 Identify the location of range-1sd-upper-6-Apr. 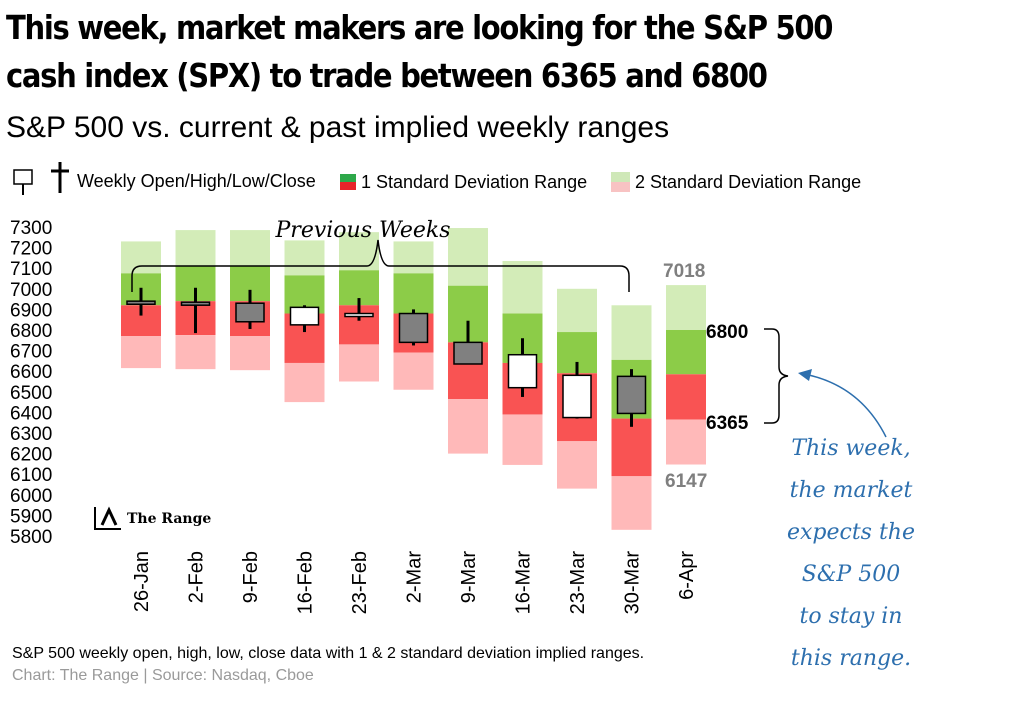
(686, 352).